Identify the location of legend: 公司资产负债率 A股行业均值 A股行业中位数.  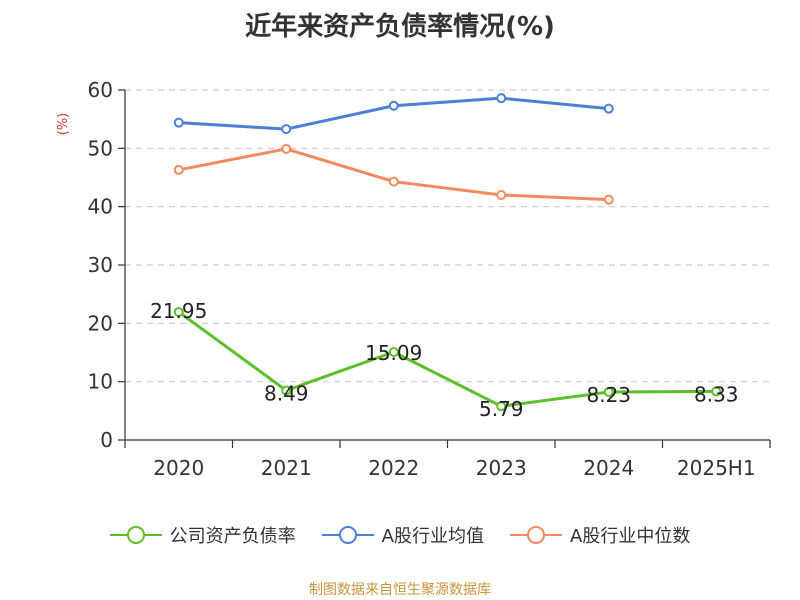
(400, 535).